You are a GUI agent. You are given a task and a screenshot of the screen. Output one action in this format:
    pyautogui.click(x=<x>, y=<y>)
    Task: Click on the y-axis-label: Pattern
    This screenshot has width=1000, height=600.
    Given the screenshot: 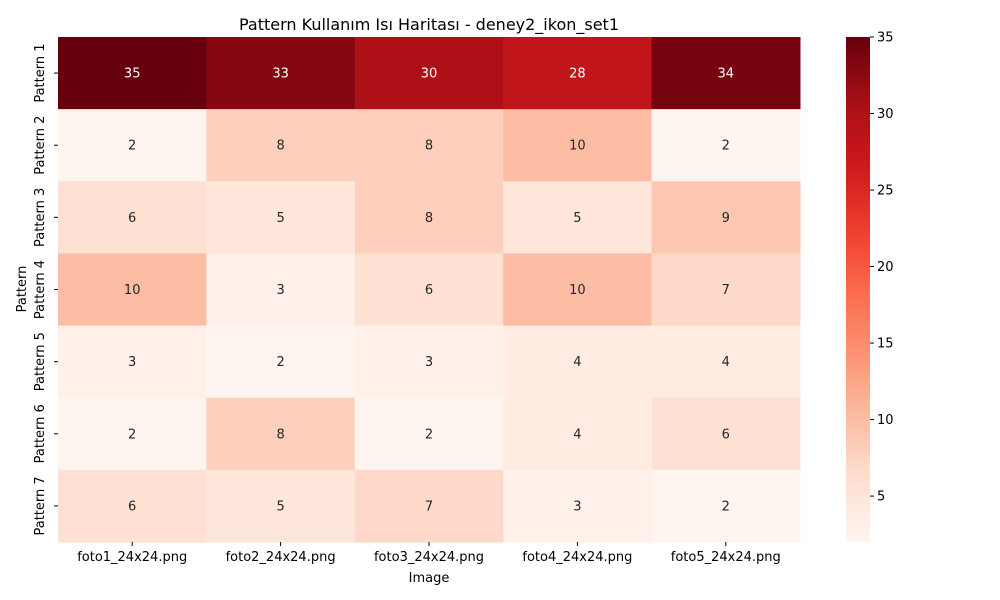 What is the action you would take?
    pyautogui.click(x=22, y=289)
    